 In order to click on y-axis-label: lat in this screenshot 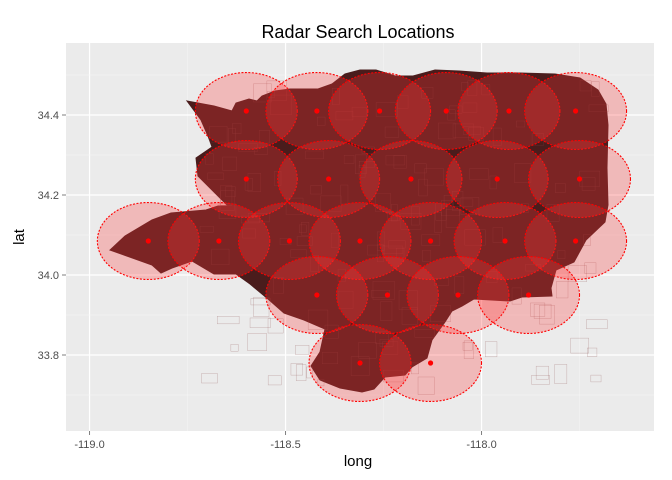, I will do `click(19, 236)`.